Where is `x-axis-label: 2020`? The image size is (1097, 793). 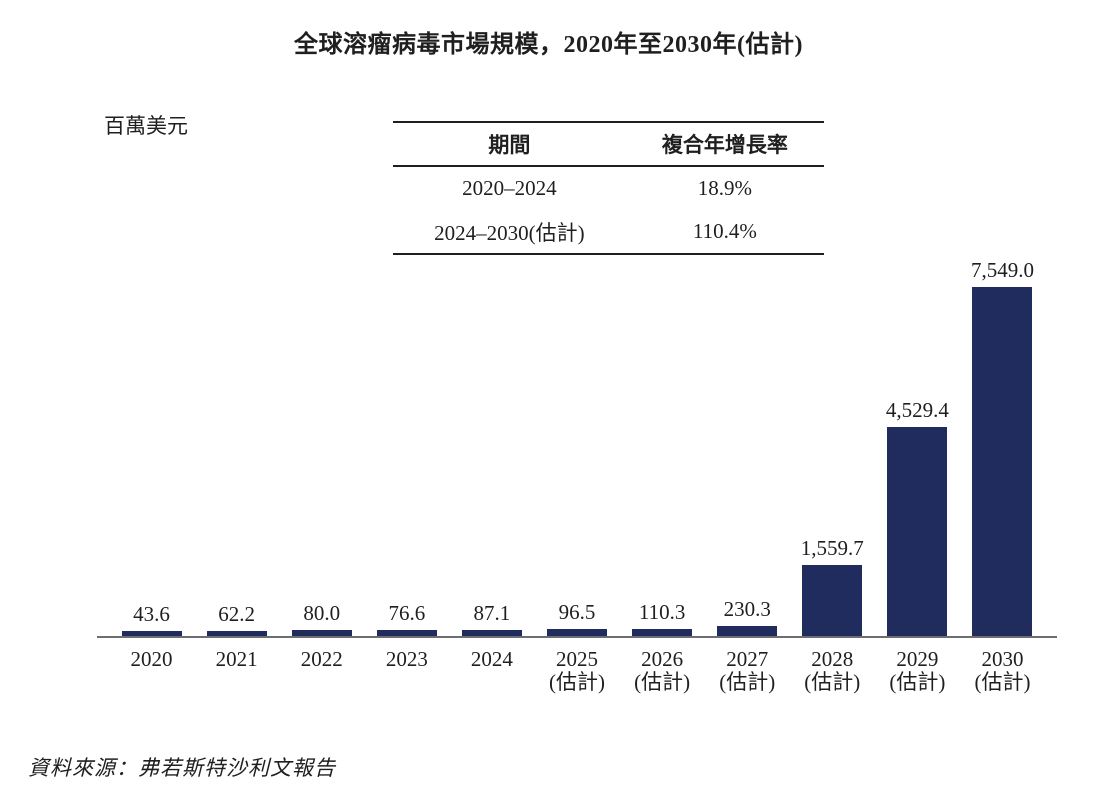
x-axis-label: 2020 is located at coordinates (151, 671).